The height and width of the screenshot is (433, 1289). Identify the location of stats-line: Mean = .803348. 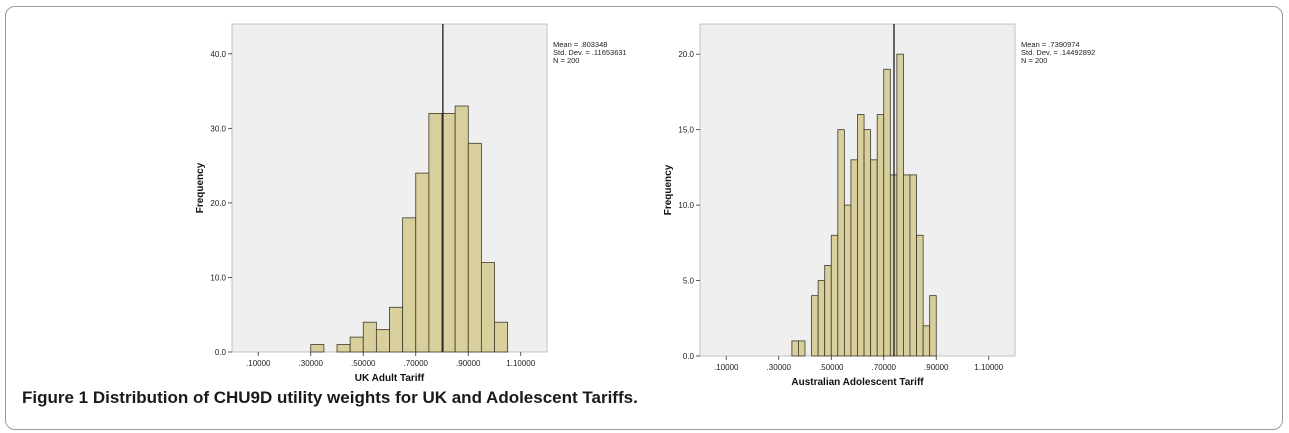
(580, 44).